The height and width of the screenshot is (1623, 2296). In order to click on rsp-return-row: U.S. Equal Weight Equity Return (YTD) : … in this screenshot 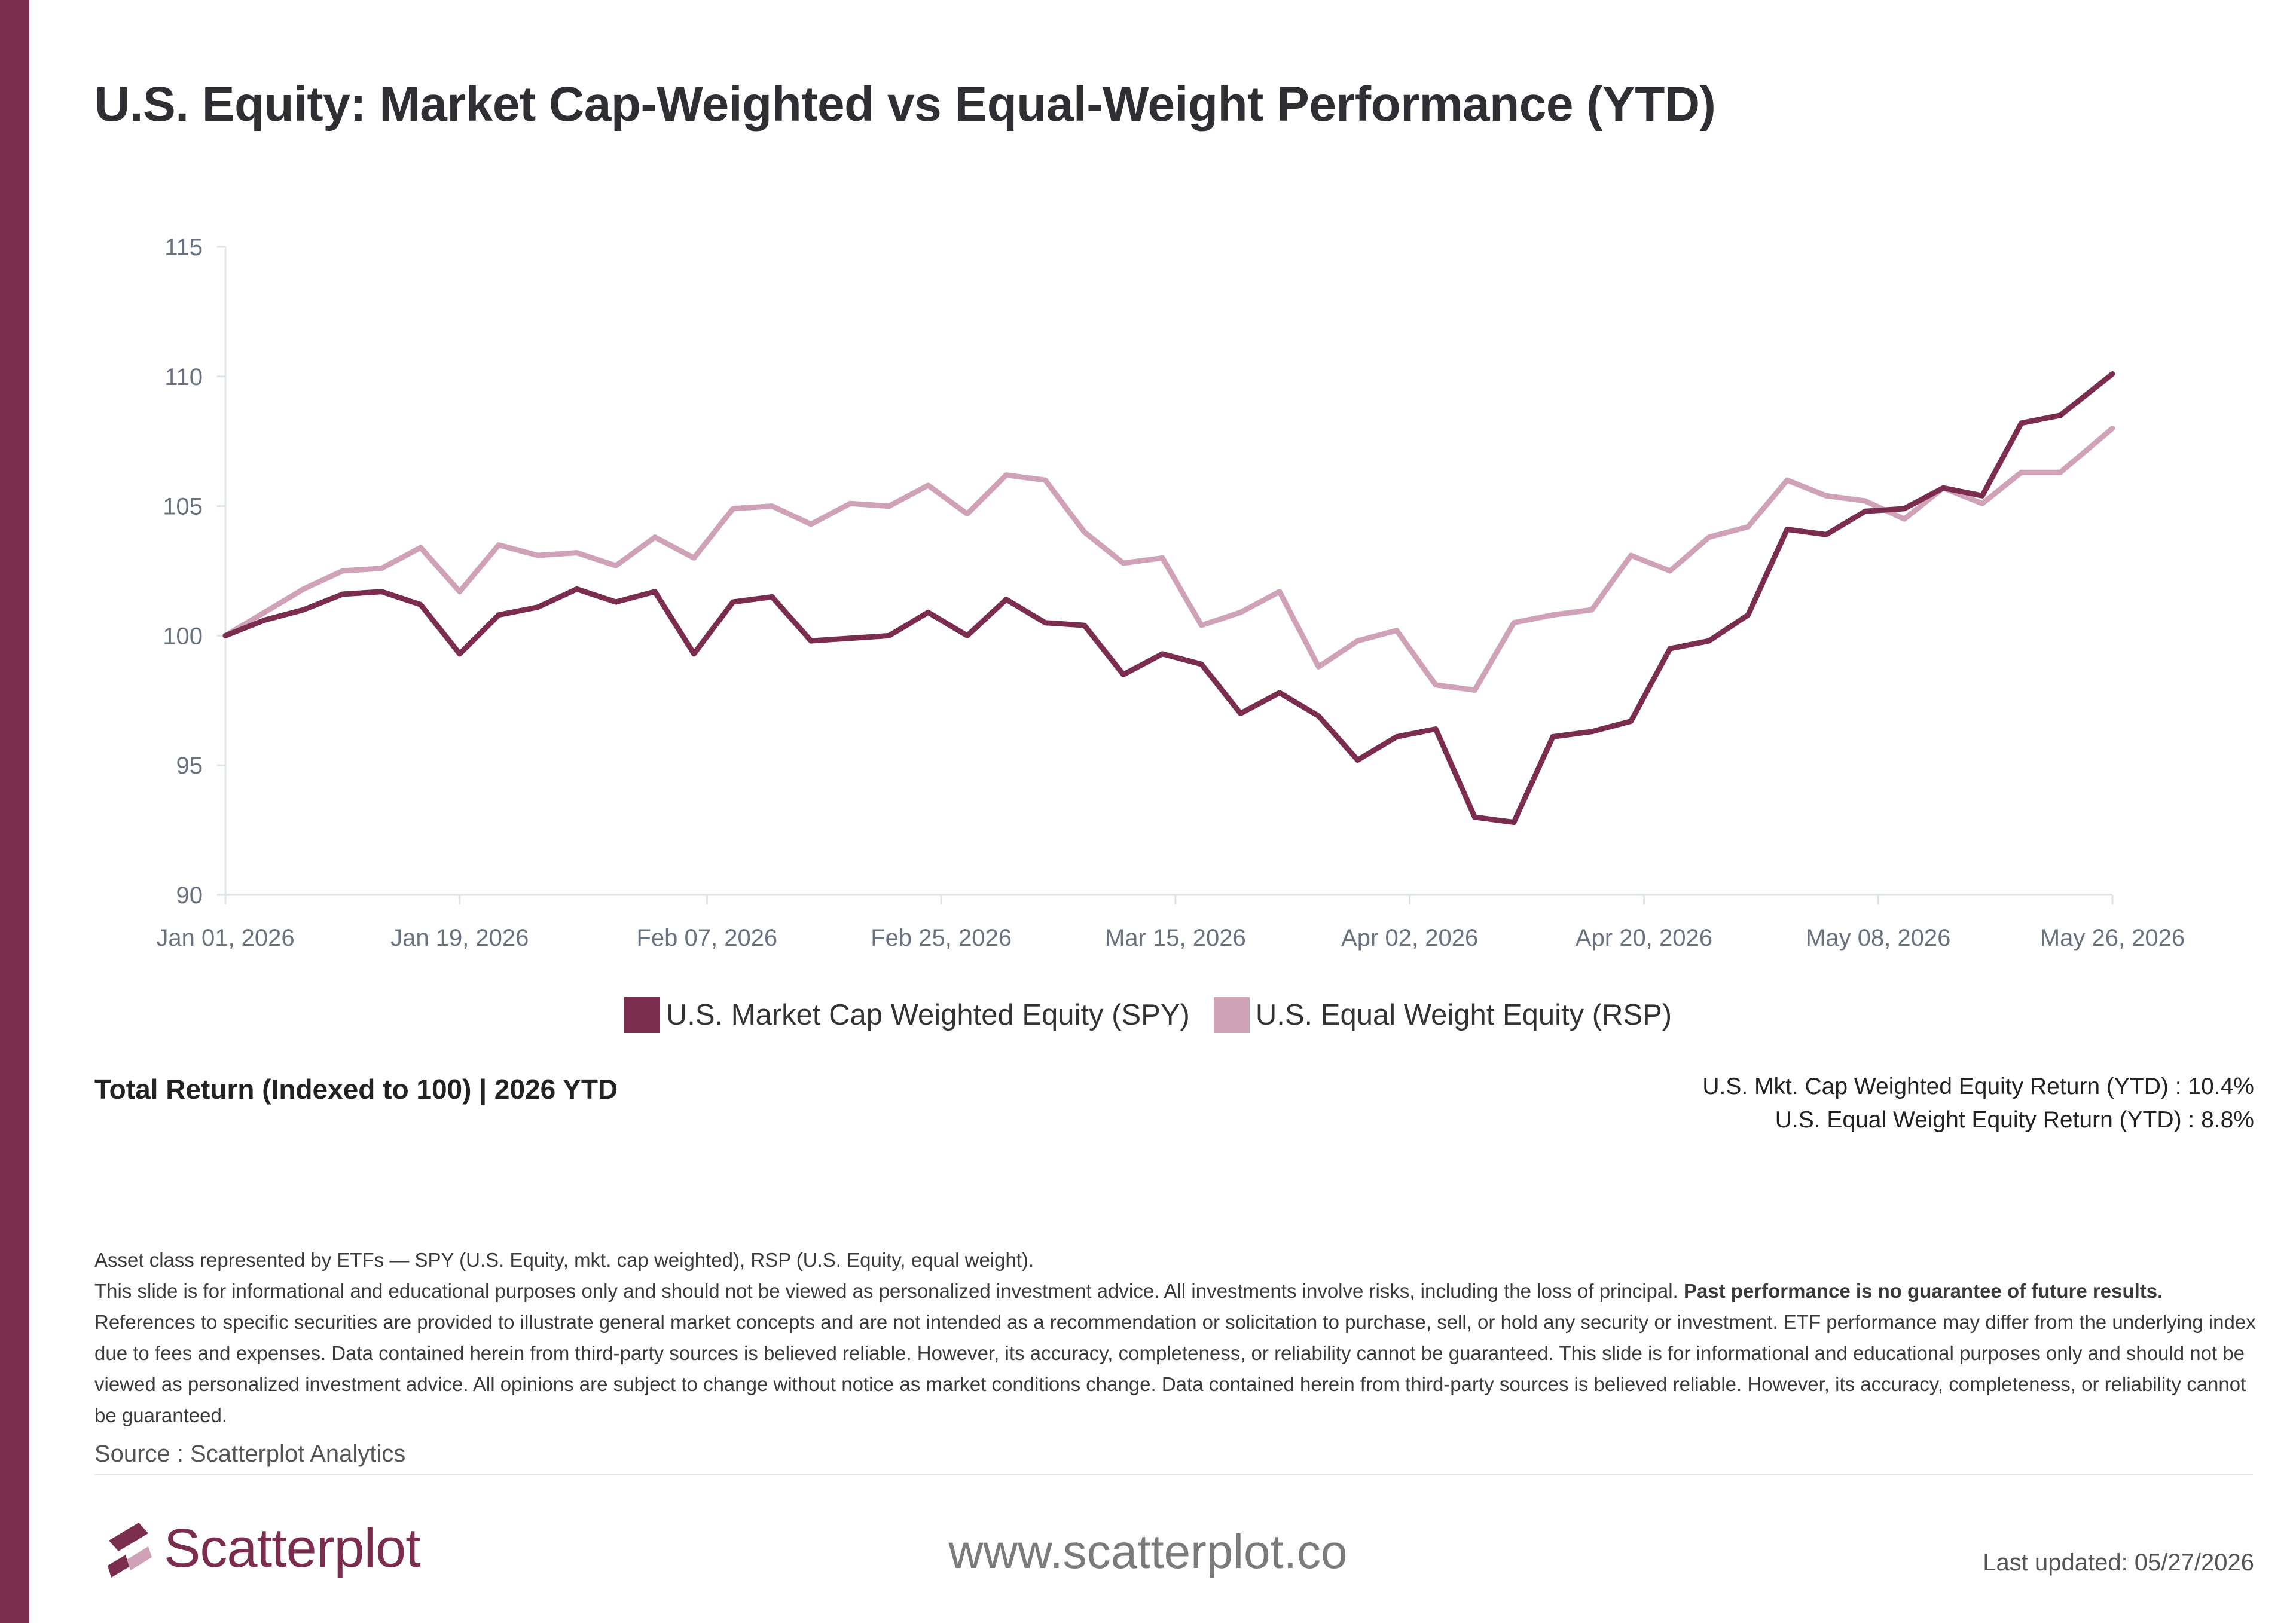, I will do `click(1978, 1121)`.